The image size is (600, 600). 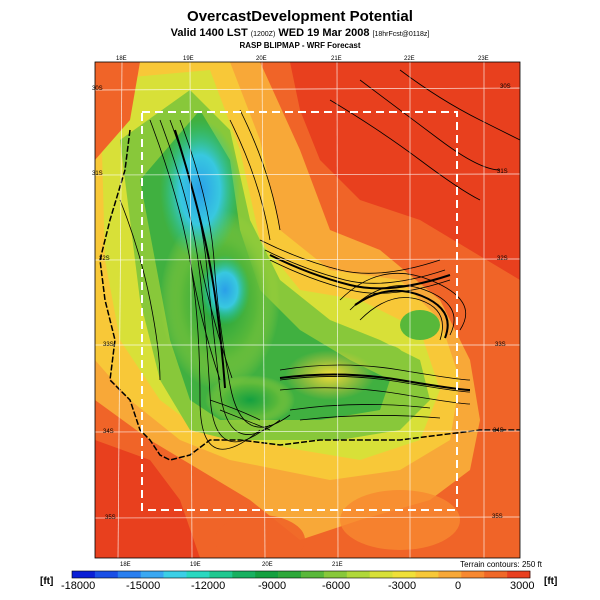 What do you see at coordinates (208, 586) in the screenshot?
I see `colorbar-tick: -12000` at bounding box center [208, 586].